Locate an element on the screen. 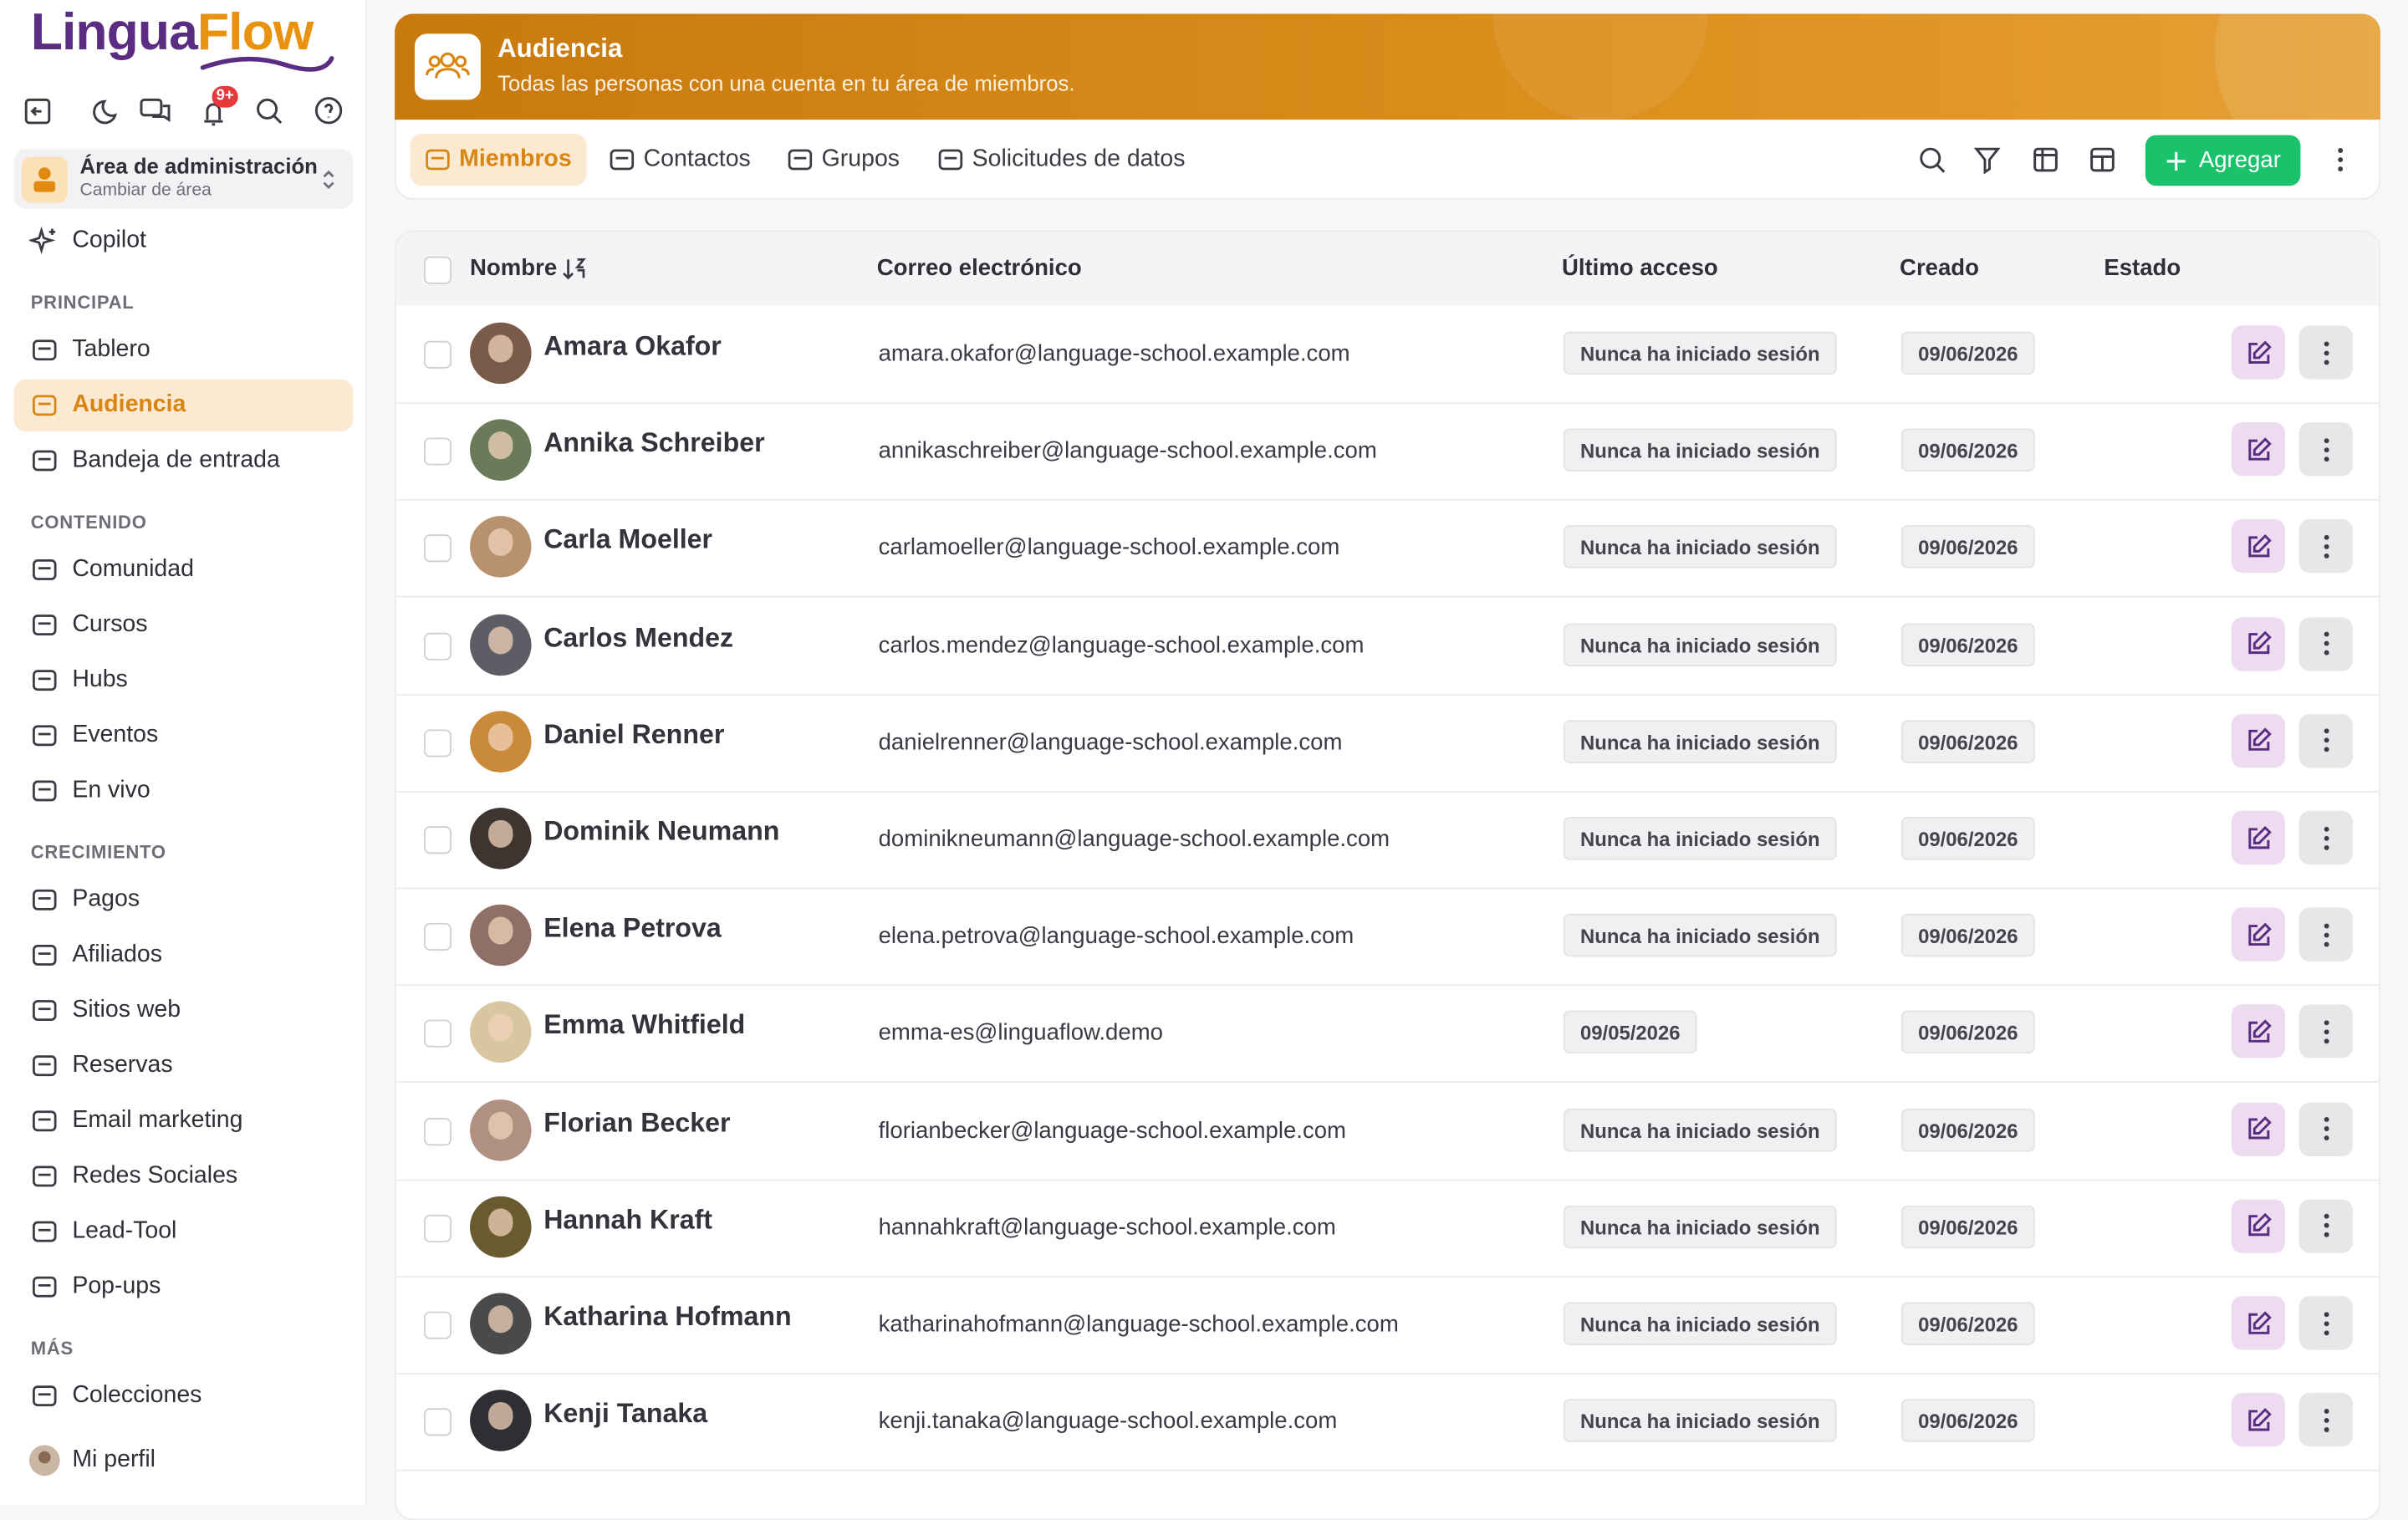 The height and width of the screenshot is (1520, 2408). nav-label: Lead-Tool is located at coordinates (125, 1230).